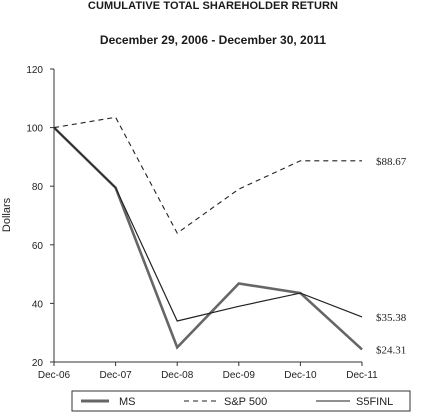 The height and width of the screenshot is (413, 426). Describe the element at coordinates (391, 256) in the screenshot. I see `end-value-labels: $24.31 $88.67 $35.38` at that location.